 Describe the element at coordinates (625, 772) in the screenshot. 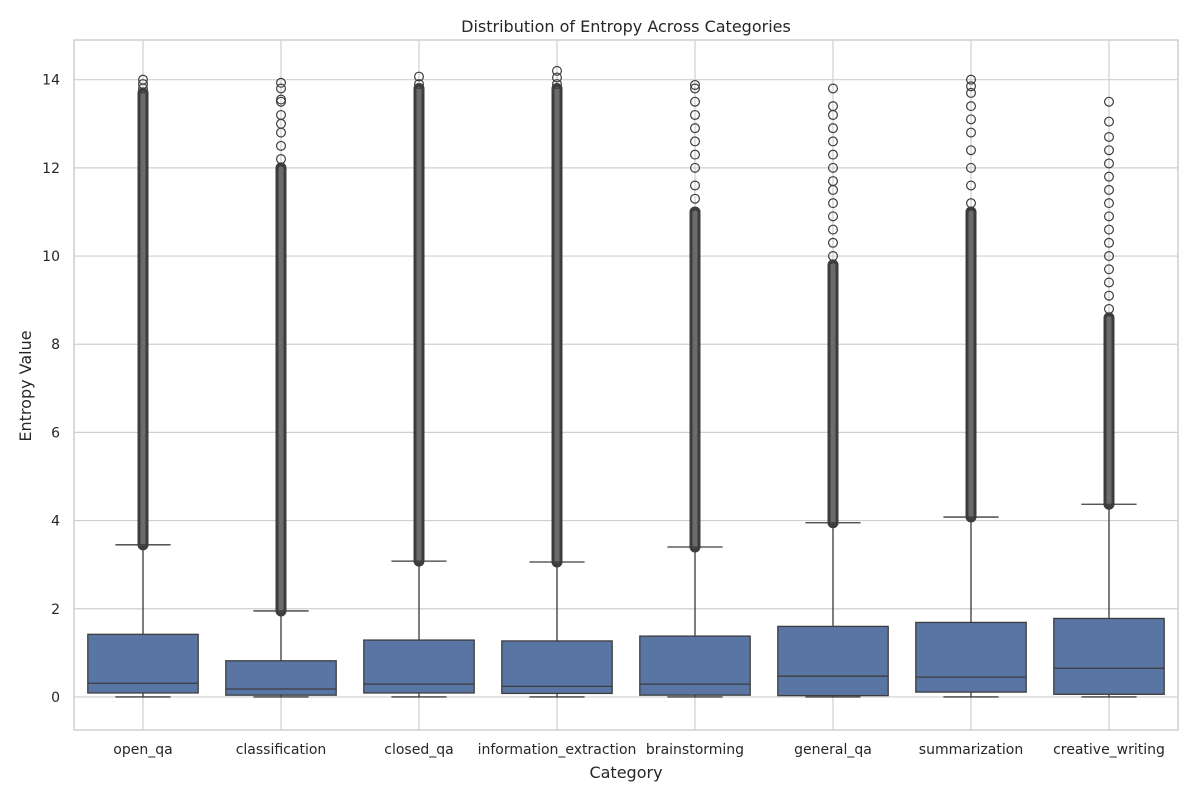

I see `x-axis-label: Category` at that location.